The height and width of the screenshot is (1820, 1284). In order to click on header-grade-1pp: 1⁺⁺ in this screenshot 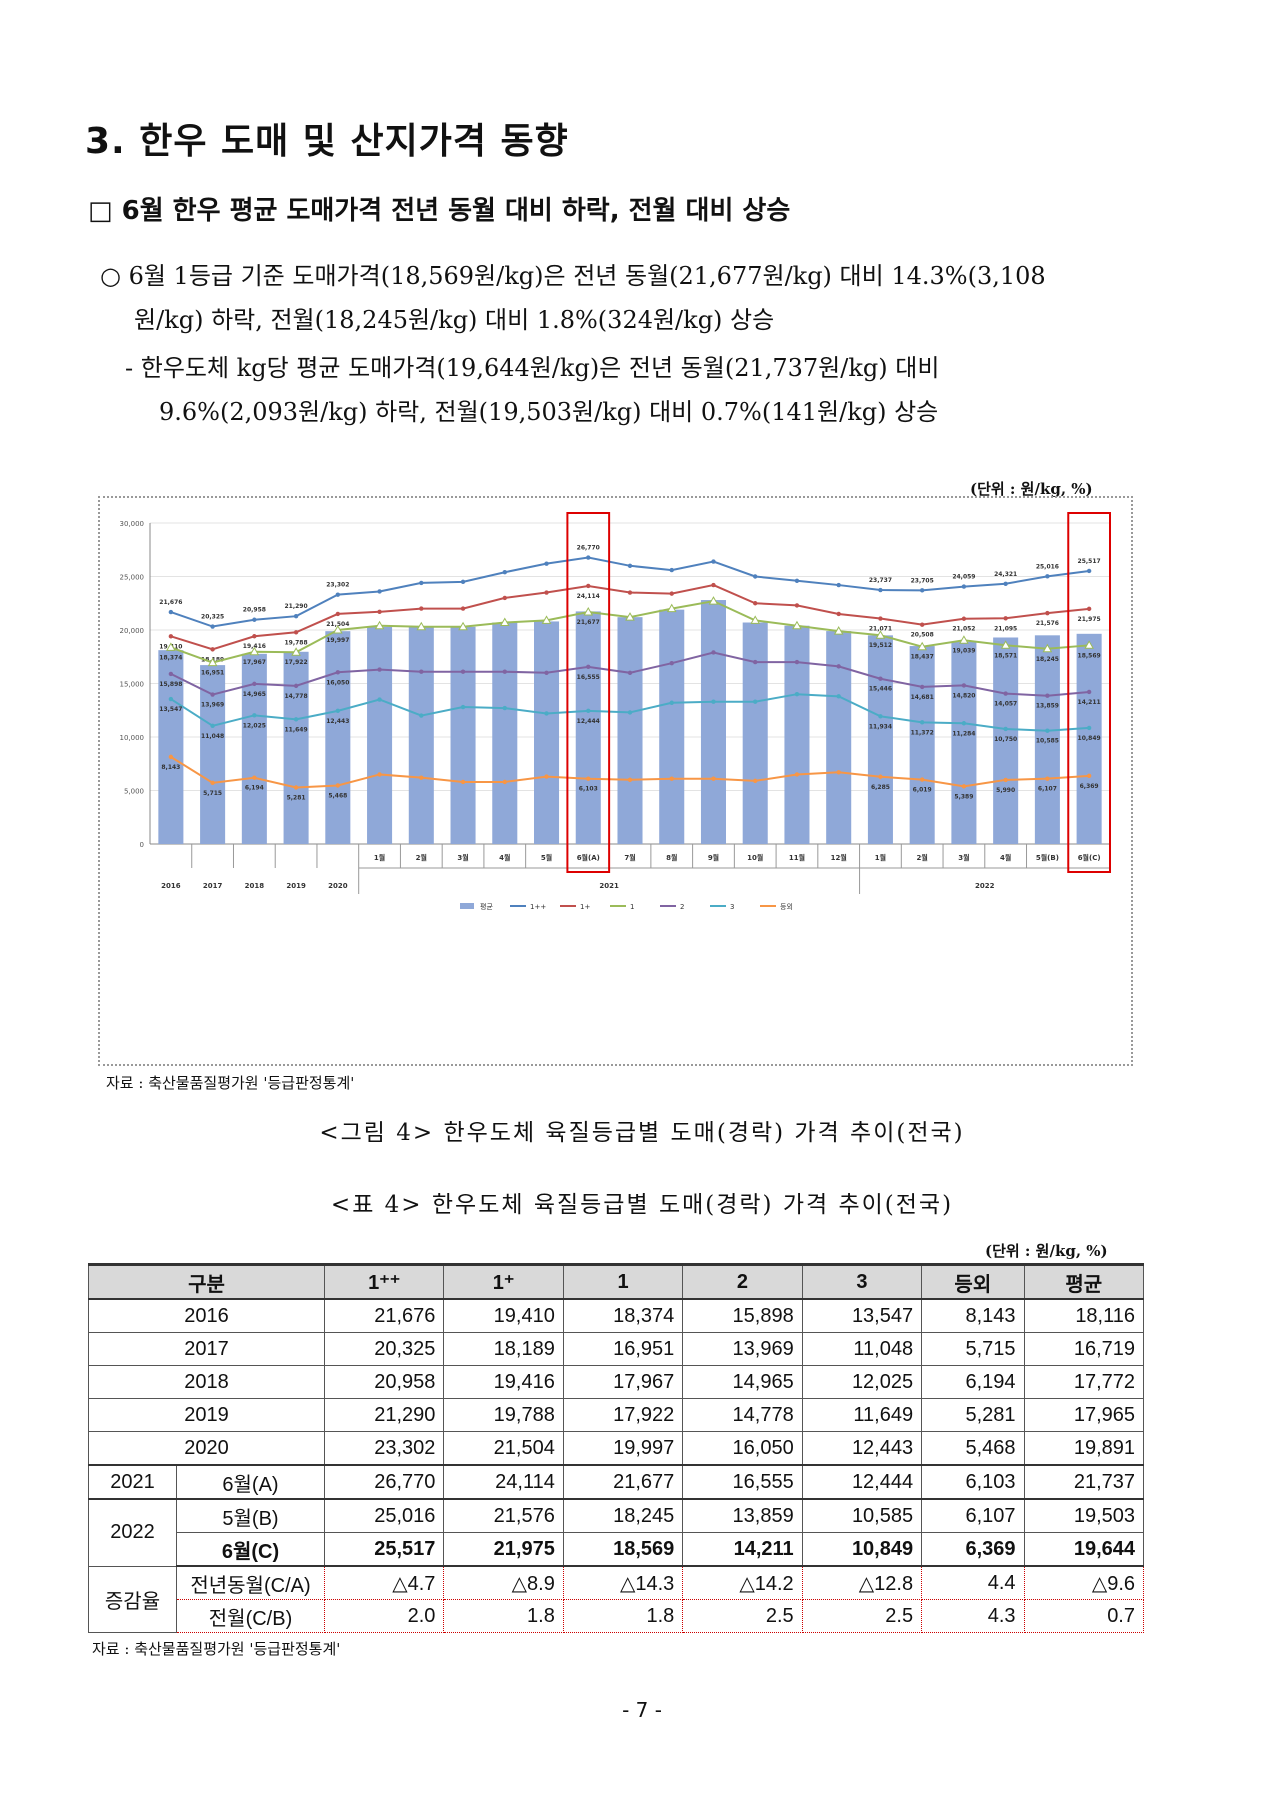, I will do `click(384, 1281)`.